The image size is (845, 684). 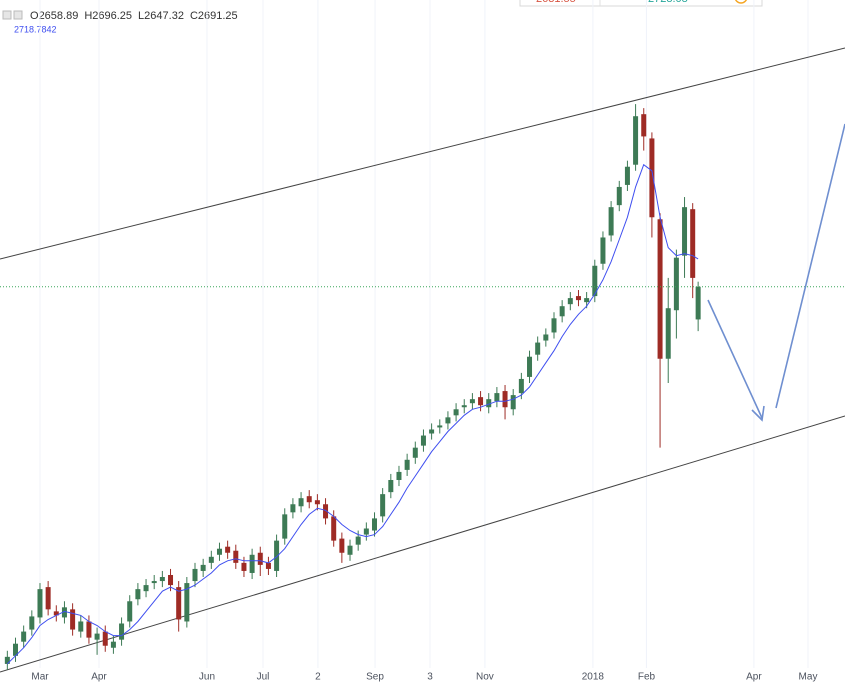 I want to click on buy-price: 2728.08, so click(x=668, y=2).